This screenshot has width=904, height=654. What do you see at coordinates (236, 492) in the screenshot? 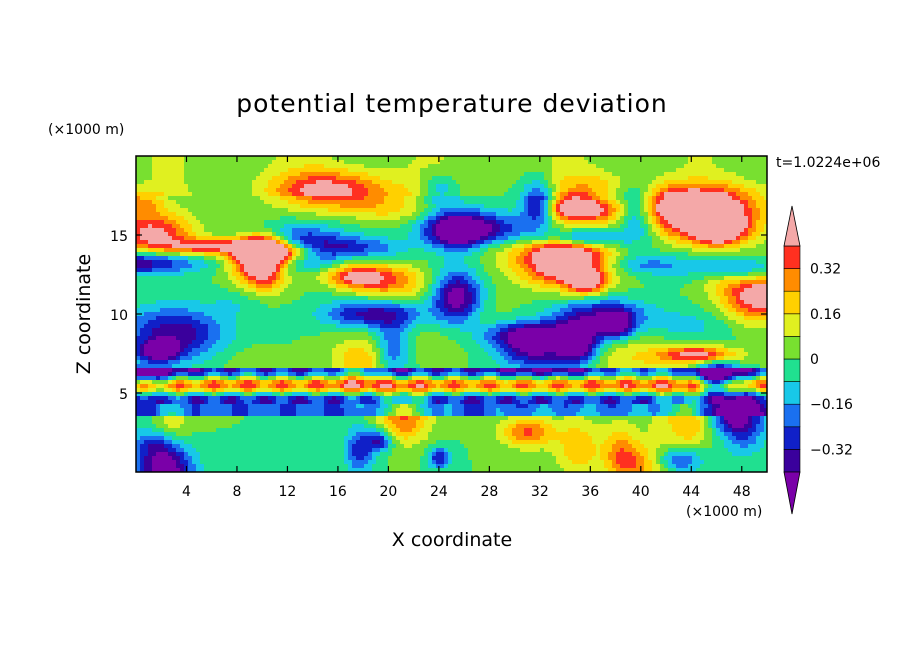
I see `x-tick-label: 8` at bounding box center [236, 492].